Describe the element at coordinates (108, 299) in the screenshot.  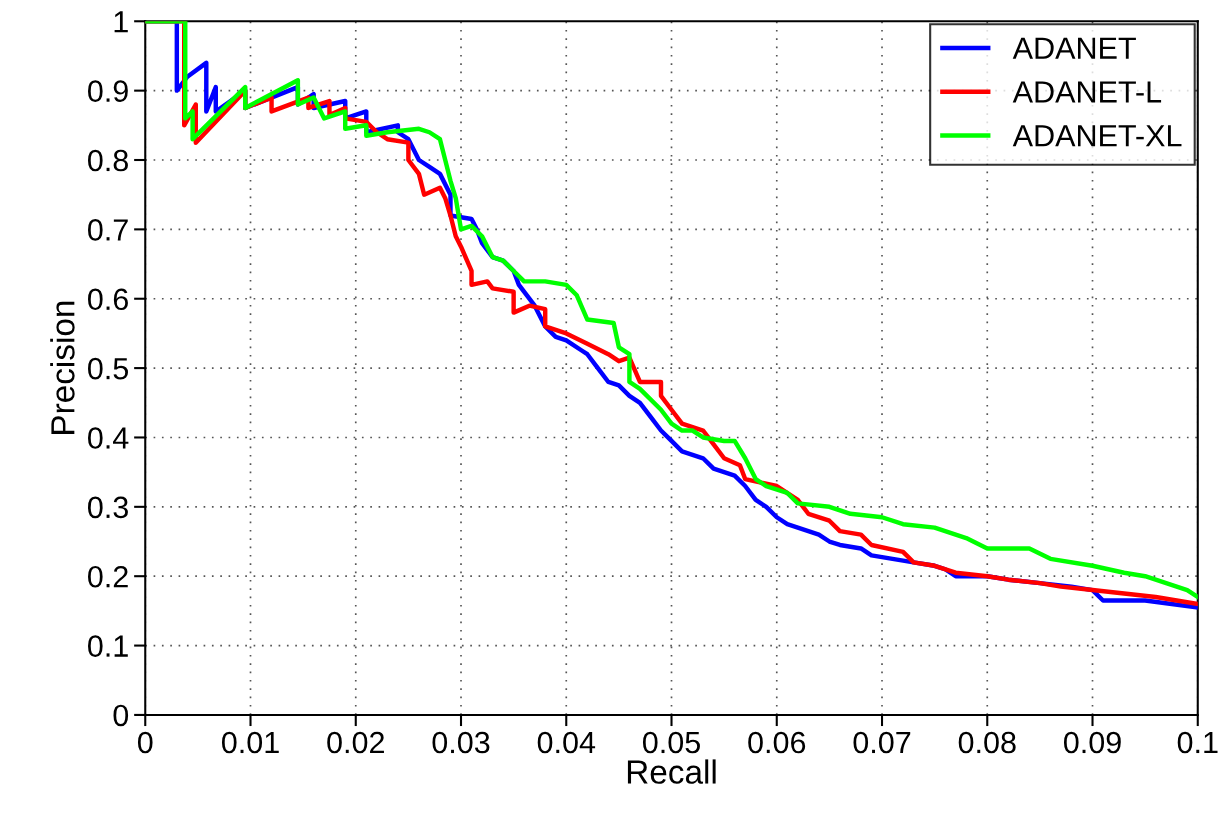
I see `y-tick-label: 0.6` at that location.